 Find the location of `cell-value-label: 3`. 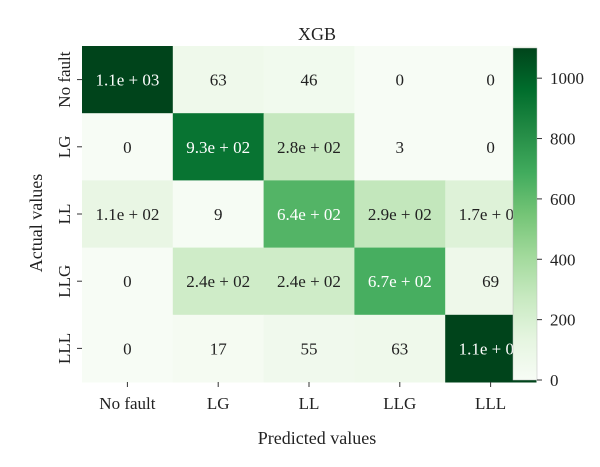

cell-value-label: 3 is located at coordinates (400, 147).